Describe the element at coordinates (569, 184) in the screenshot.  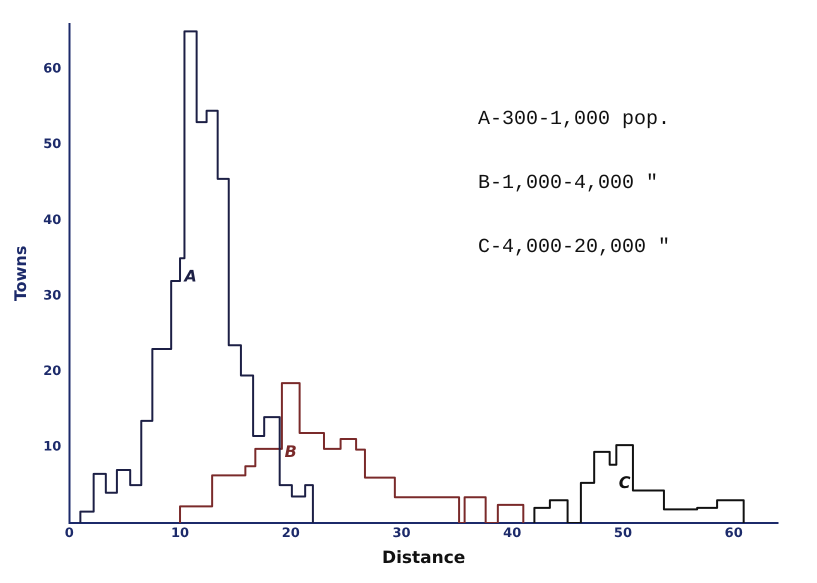
I see `annotation: B-1,000-4,000 "` at that location.